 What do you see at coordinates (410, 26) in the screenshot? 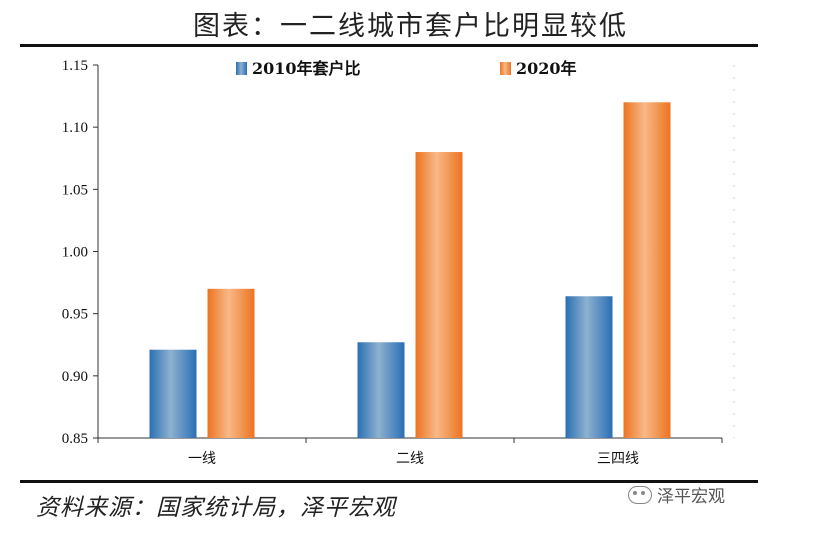
I see `chart-title: 图表：一二线城市套户比明显较低` at bounding box center [410, 26].